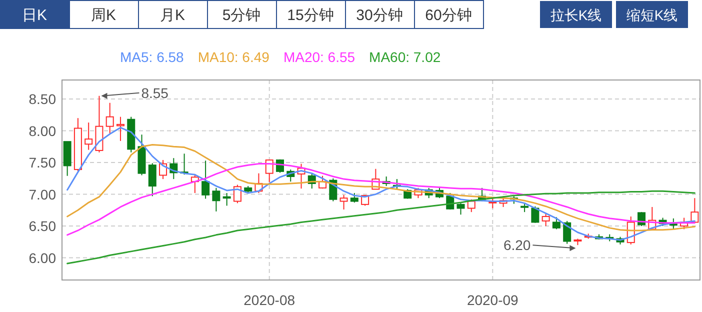  What do you see at coordinates (155, 92) in the screenshot?
I see `annotation: 8.55` at bounding box center [155, 92].